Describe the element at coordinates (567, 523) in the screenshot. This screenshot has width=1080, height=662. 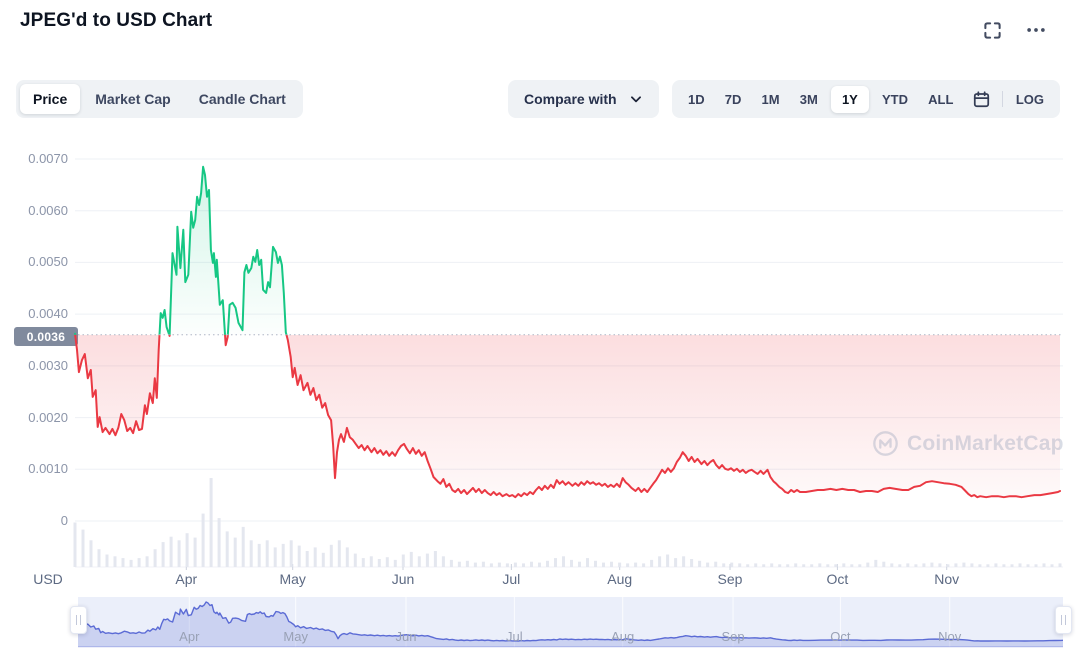
I see `volume-bars` at that location.